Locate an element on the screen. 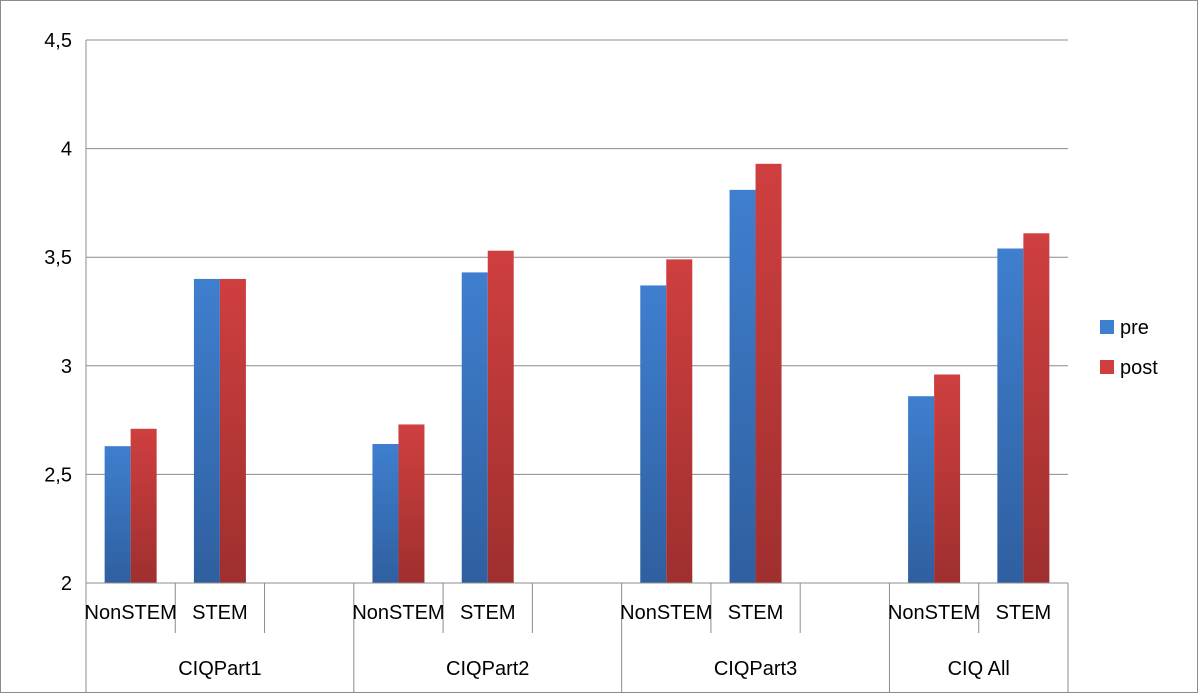 This screenshot has width=1198, height=693. y-tick-label: 4 is located at coordinates (66, 150).